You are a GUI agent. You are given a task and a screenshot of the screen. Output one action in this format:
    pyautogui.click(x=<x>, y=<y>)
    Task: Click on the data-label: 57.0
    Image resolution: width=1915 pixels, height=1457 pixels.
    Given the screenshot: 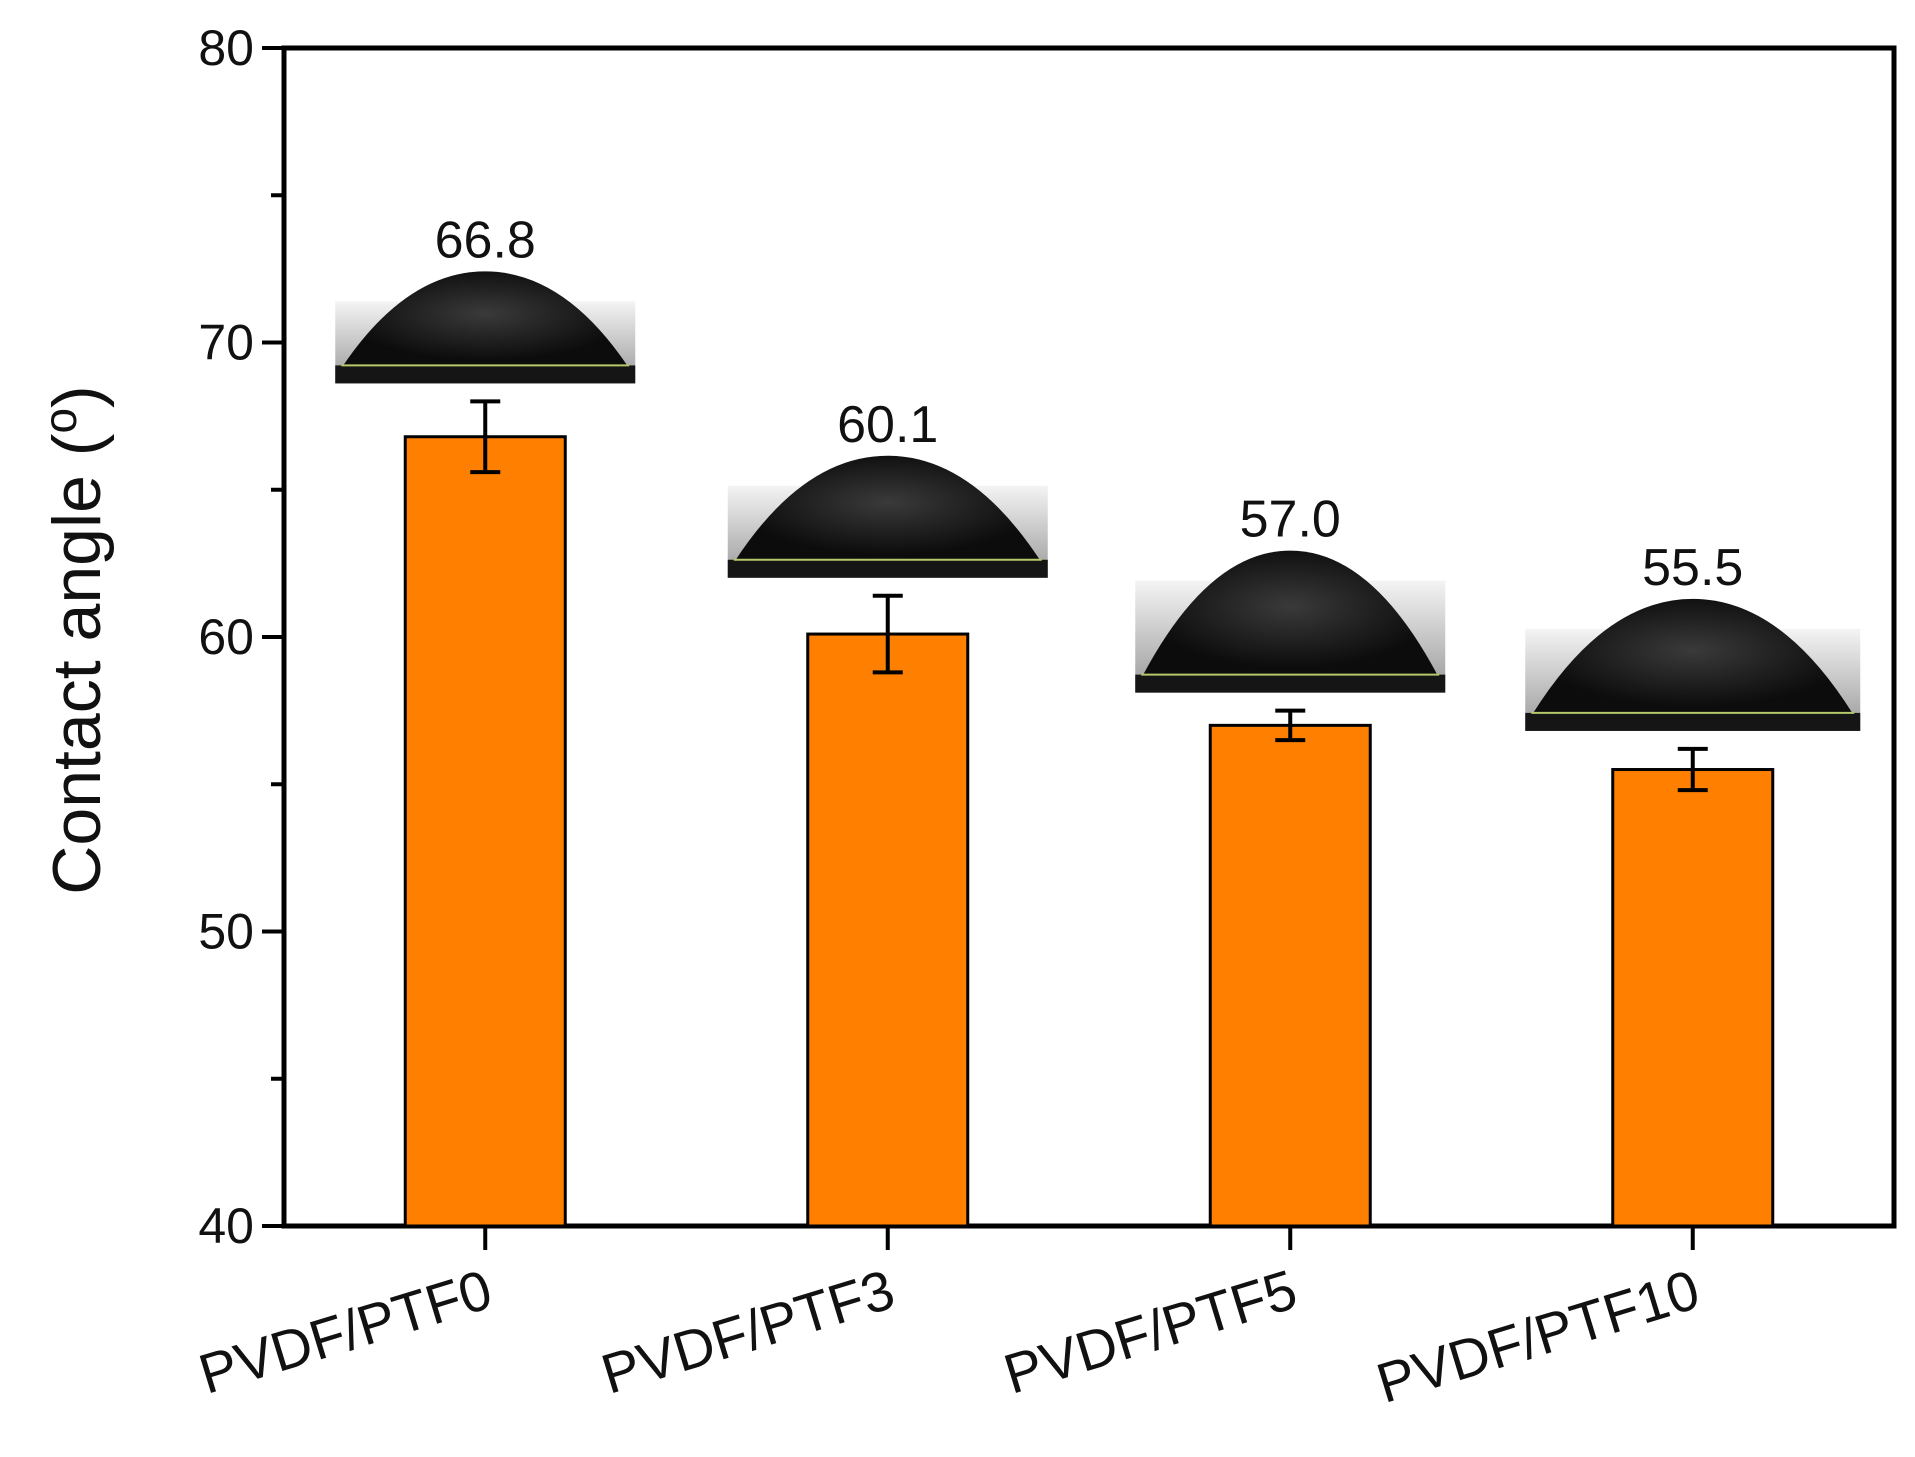 What is the action you would take?
    pyautogui.click(x=1290, y=520)
    